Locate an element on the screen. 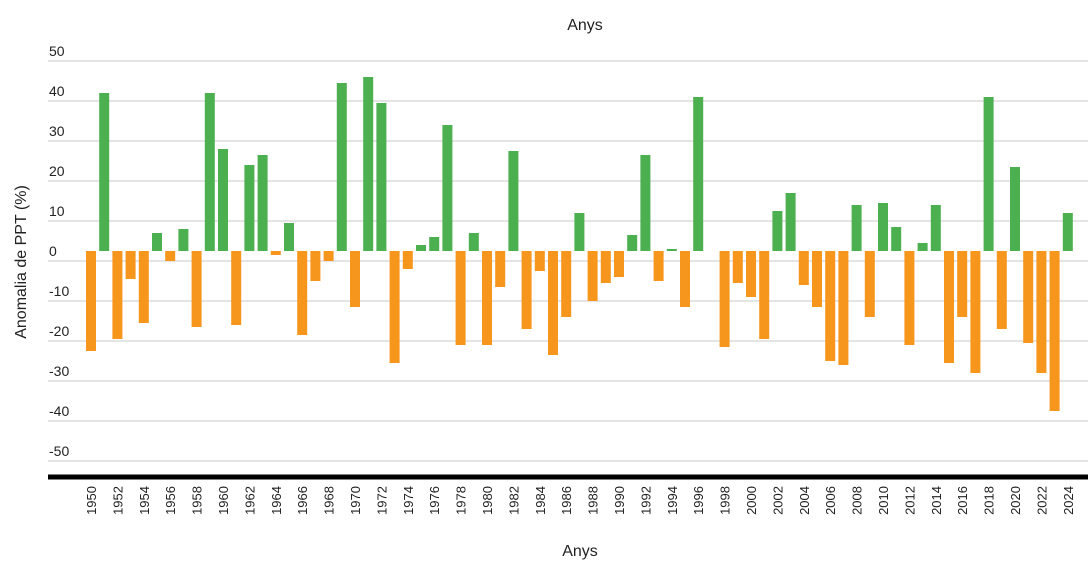 Image resolution: width=1091 pixels, height=566 pixels. bar-1974 is located at coordinates (407, 260).